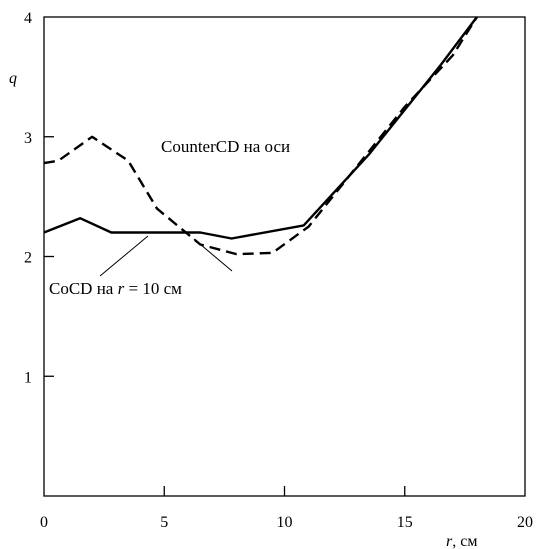 Image resolution: width=536 pixels, height=549 pixels. Describe the element at coordinates (121, 288) in the screenshot. I see `annotation-cocd-var: r` at that location.